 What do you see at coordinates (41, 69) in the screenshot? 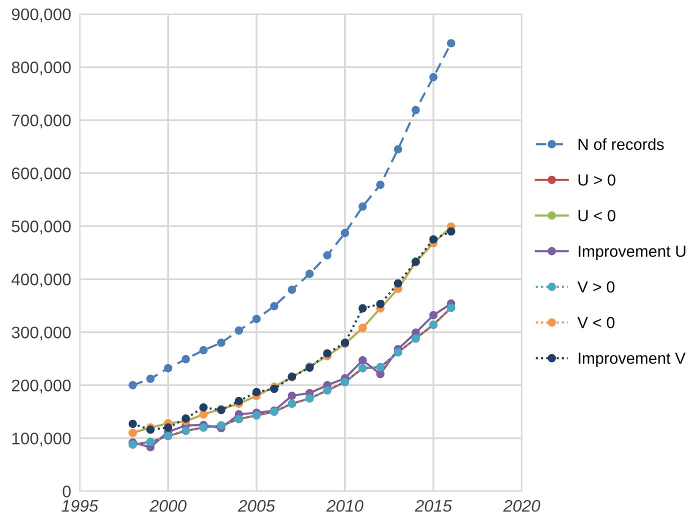
I see `y-tick-label: 800,000` at bounding box center [41, 69].